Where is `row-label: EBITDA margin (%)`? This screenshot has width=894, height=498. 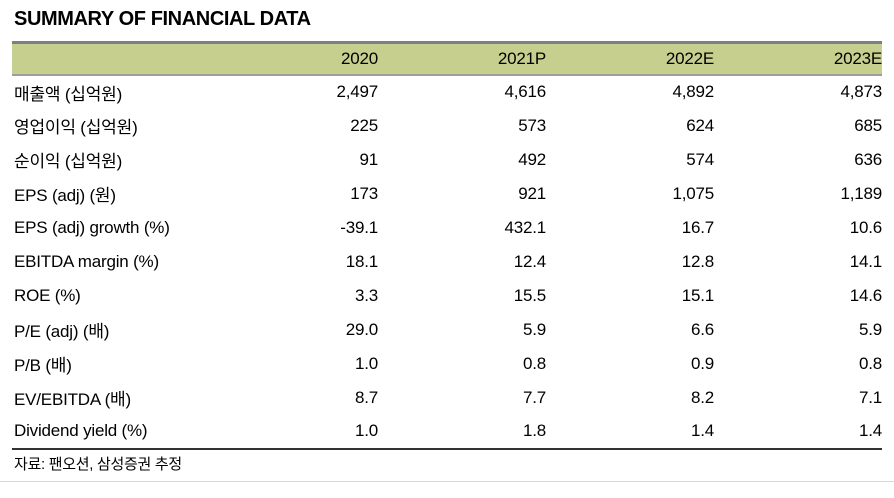
row-label: EBITDA margin (%) is located at coordinates (86, 261).